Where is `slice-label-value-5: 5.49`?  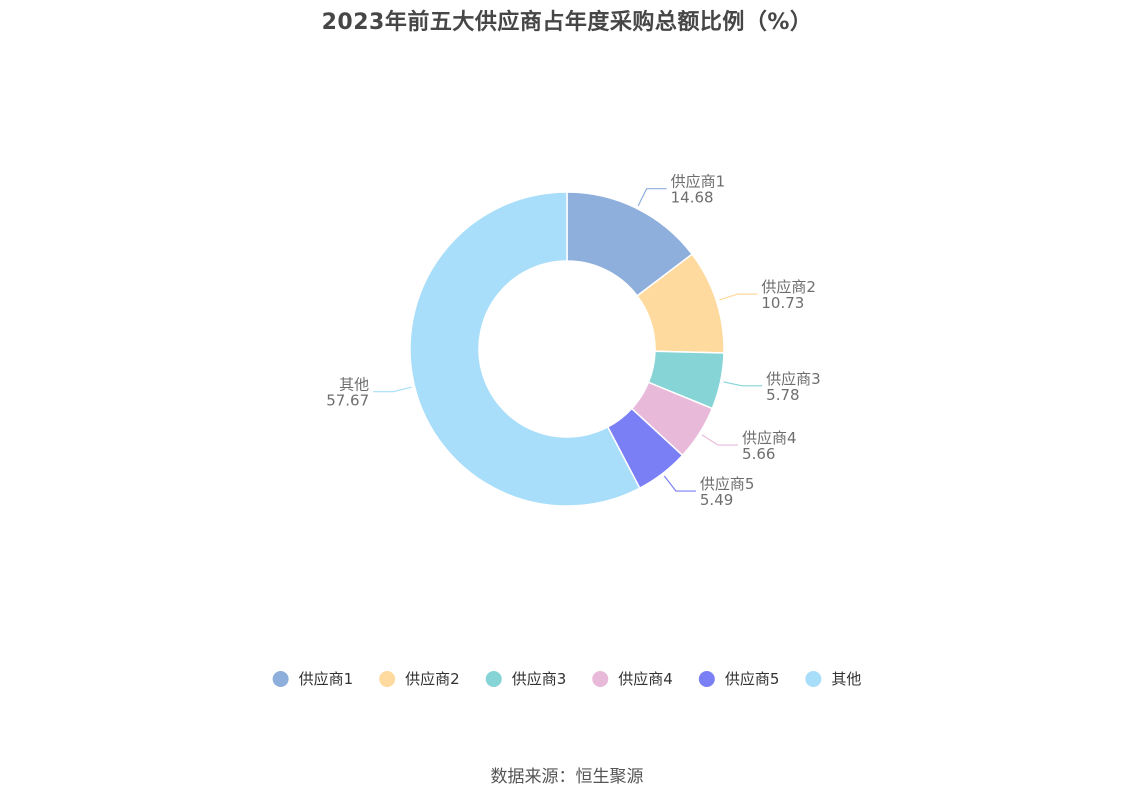
slice-label-value-5: 5.49 is located at coordinates (716, 500).